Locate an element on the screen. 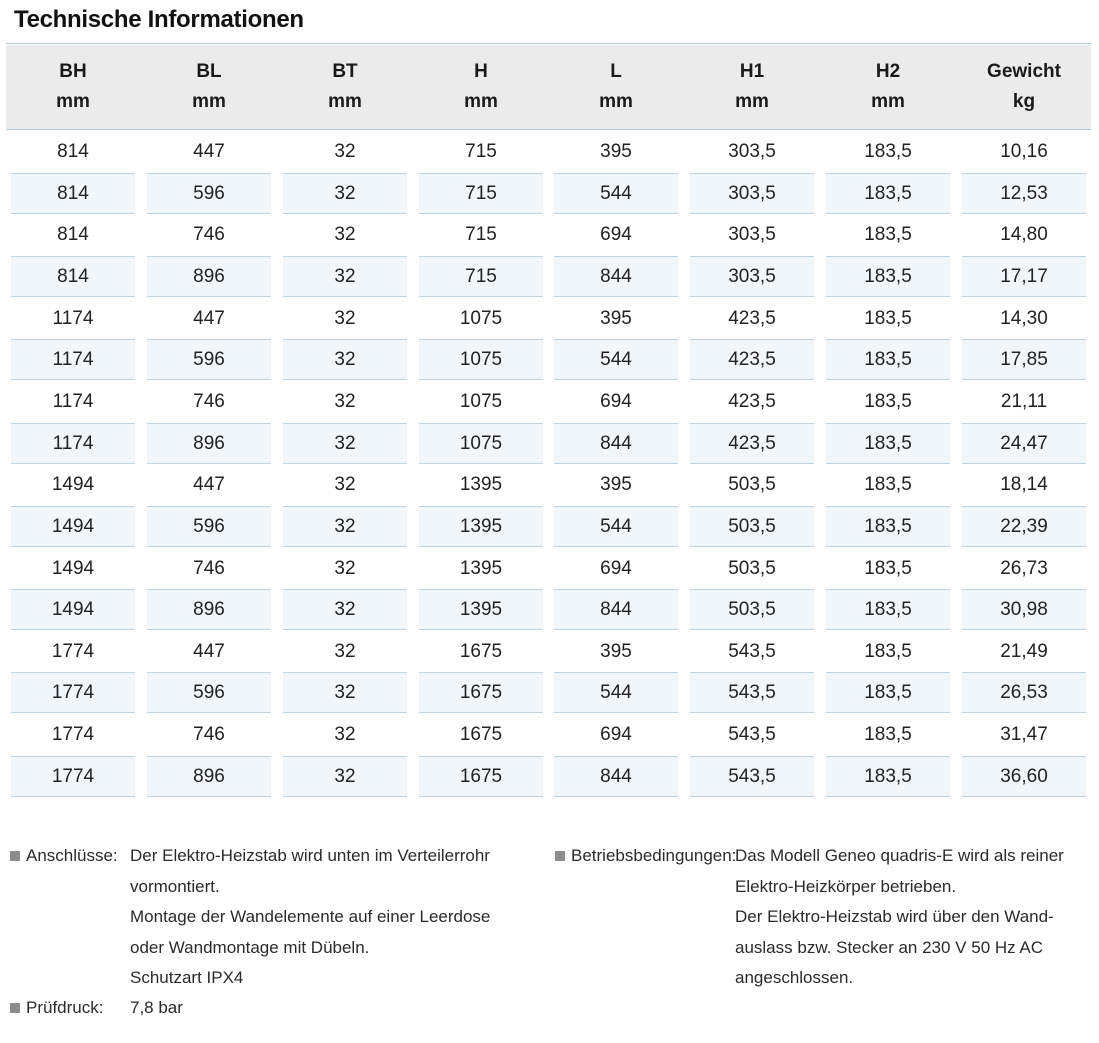 The height and width of the screenshot is (1043, 1099). note-line: Elektro-Heizkörper betrieben. is located at coordinates (846, 886).